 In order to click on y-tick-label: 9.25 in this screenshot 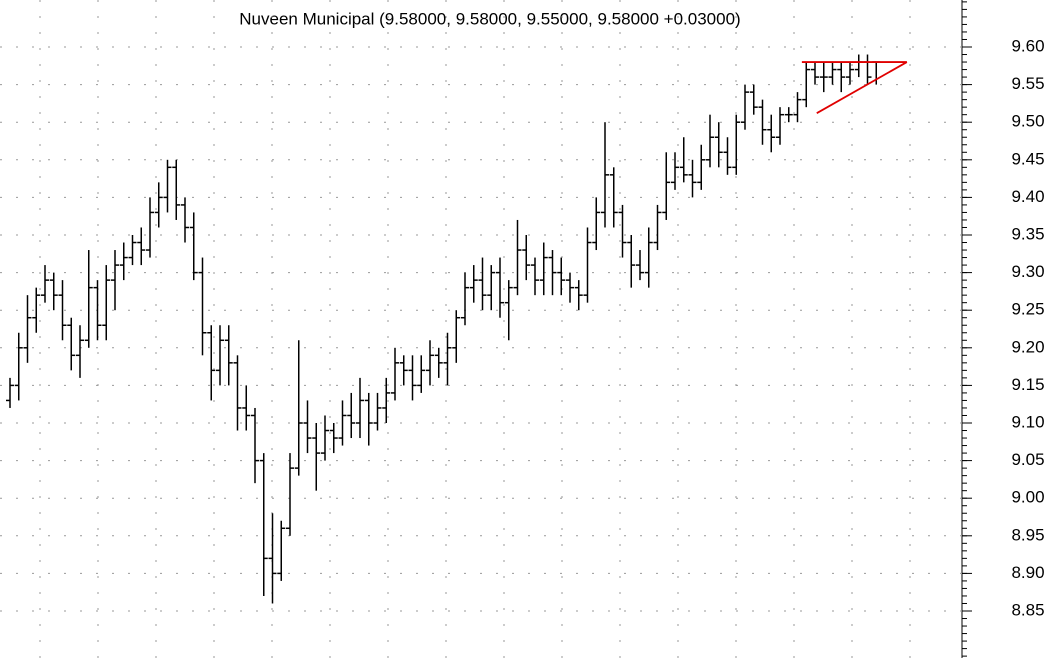, I will do `click(1027, 309)`.